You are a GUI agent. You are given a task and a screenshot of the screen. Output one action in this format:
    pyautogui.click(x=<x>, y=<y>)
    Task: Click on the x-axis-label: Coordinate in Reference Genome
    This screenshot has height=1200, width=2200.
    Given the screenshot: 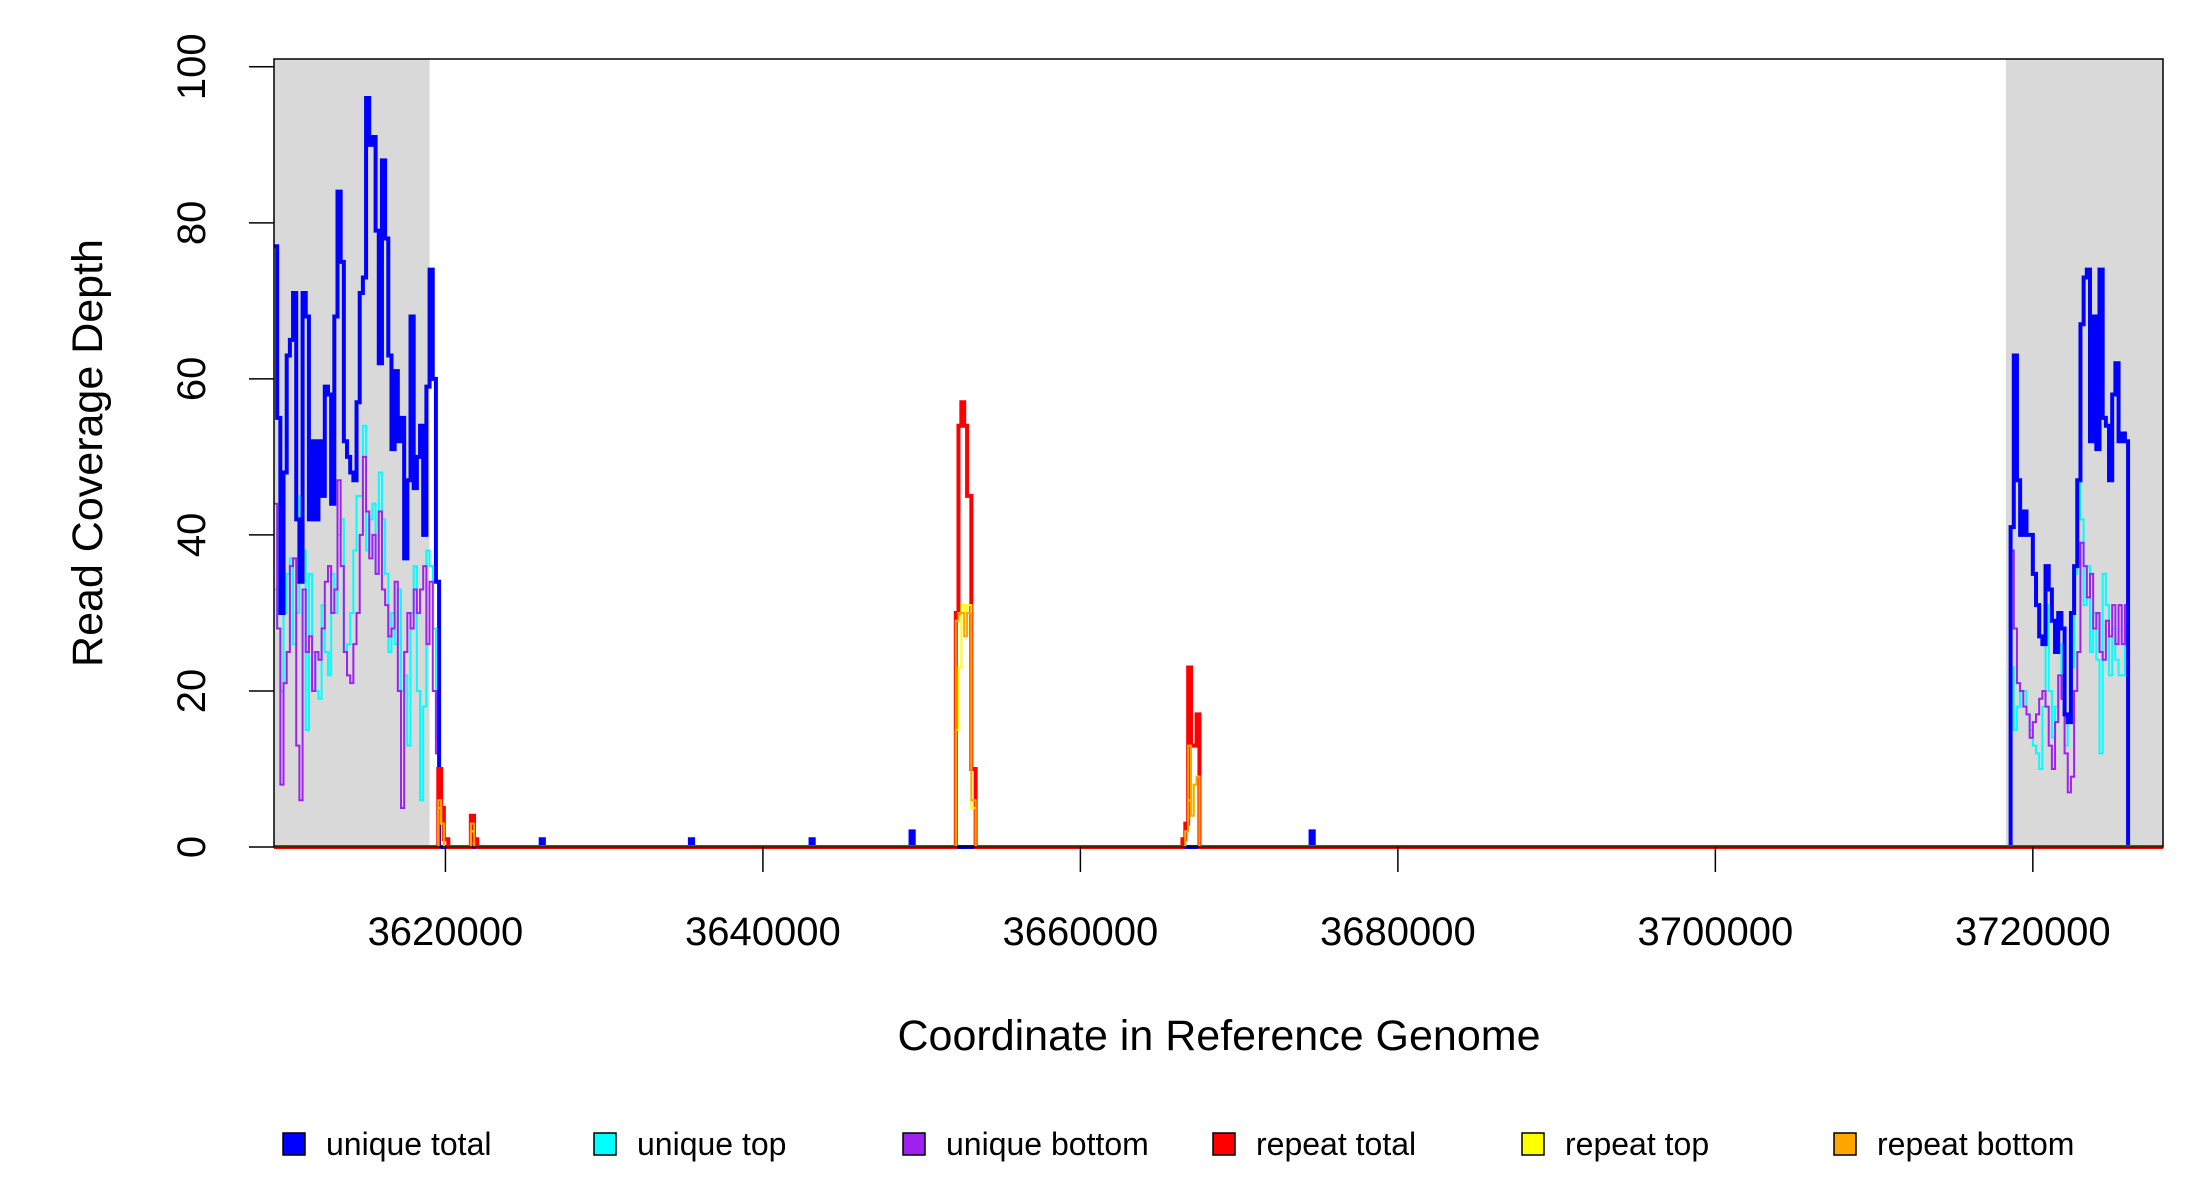 What is the action you would take?
    pyautogui.click(x=1219, y=1036)
    